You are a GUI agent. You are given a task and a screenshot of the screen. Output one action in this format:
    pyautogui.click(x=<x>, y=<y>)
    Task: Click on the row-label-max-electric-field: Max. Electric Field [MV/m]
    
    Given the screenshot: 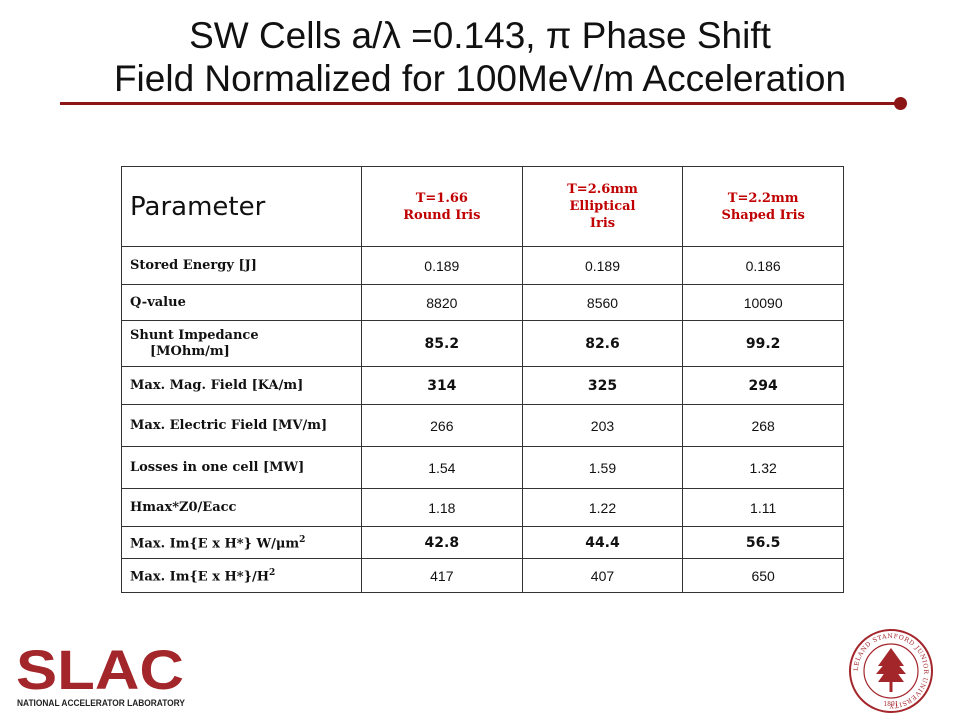 What is the action you would take?
    pyautogui.click(x=241, y=425)
    